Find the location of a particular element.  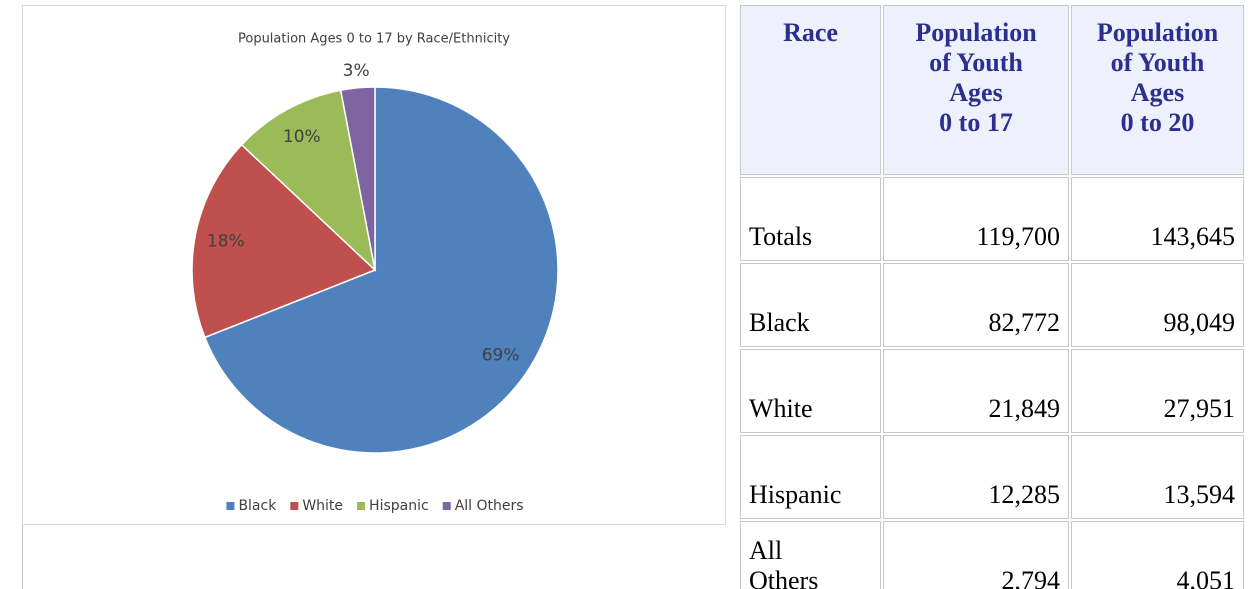

legend-label: Black is located at coordinates (257, 506).